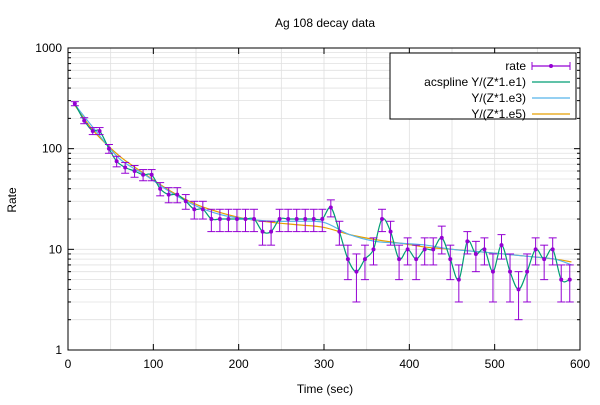 The height and width of the screenshot is (405, 600). I want to click on y-tick-label: 100, so click(52, 149).